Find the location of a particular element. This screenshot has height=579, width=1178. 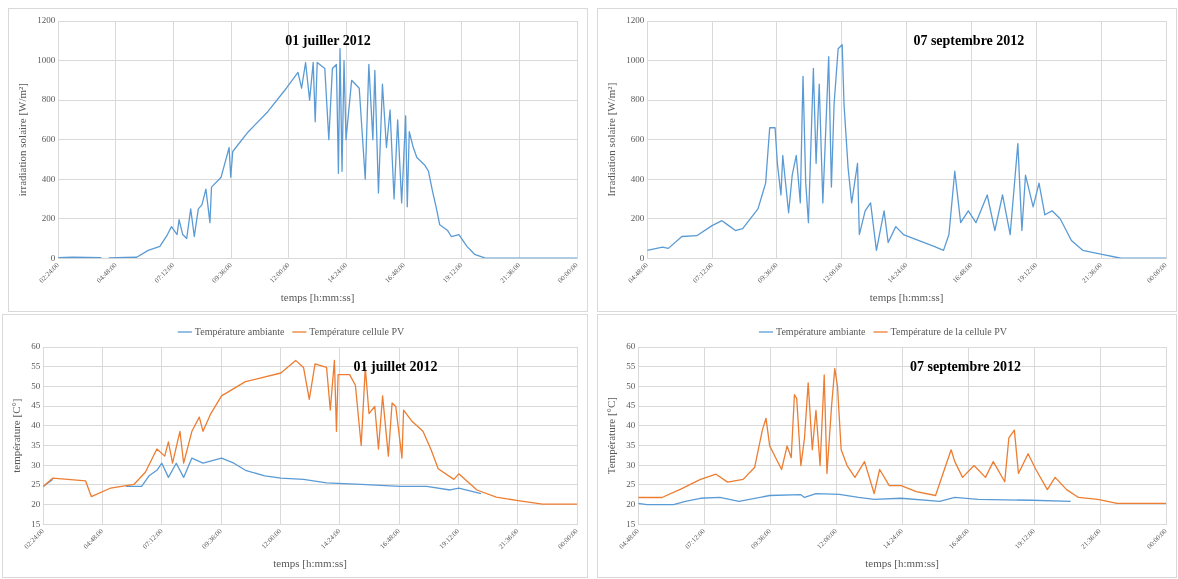

y-axis-title: irradiation solaire [W/m²] is located at coordinates (22, 140).